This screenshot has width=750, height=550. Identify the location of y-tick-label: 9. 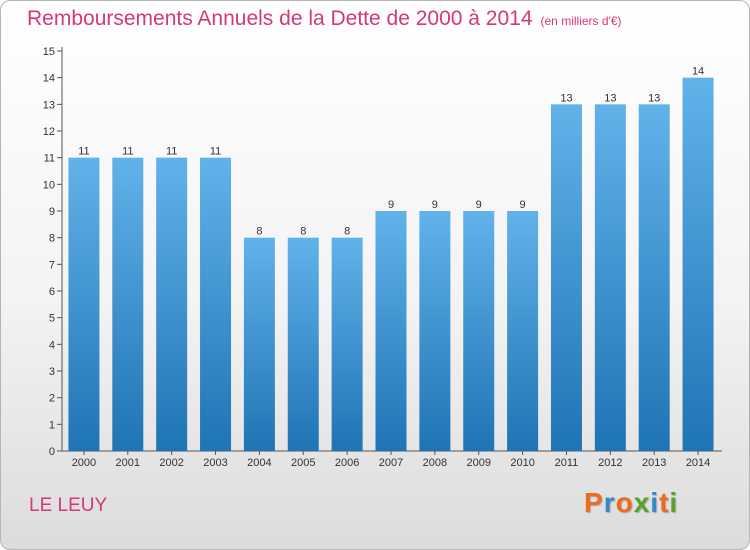
(52, 212).